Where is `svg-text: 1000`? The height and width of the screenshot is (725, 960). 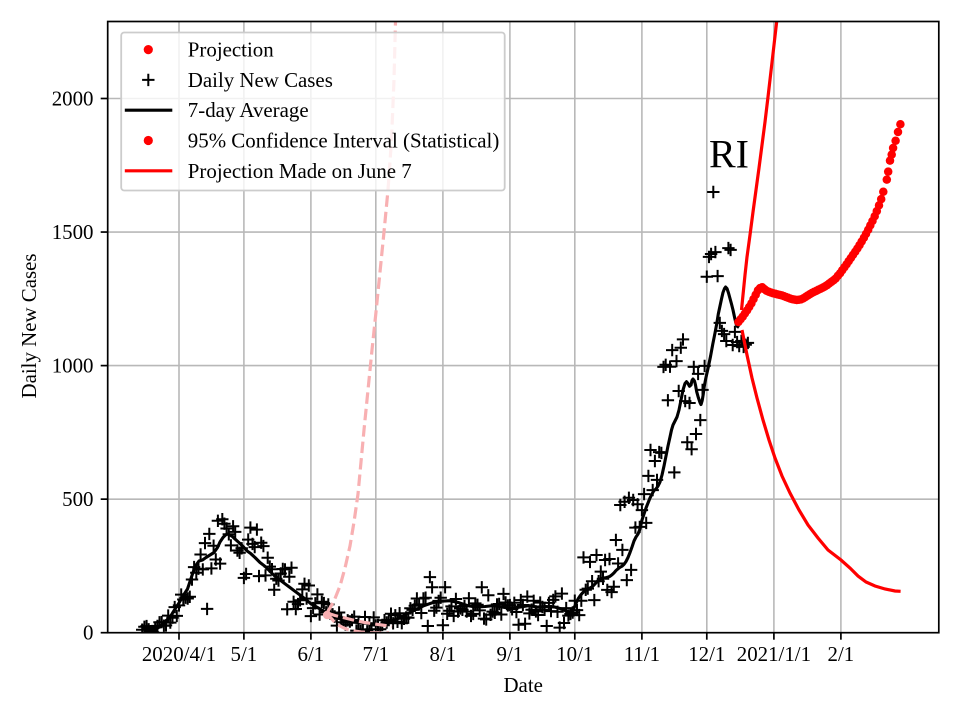
svg-text: 1000 is located at coordinates (73, 366).